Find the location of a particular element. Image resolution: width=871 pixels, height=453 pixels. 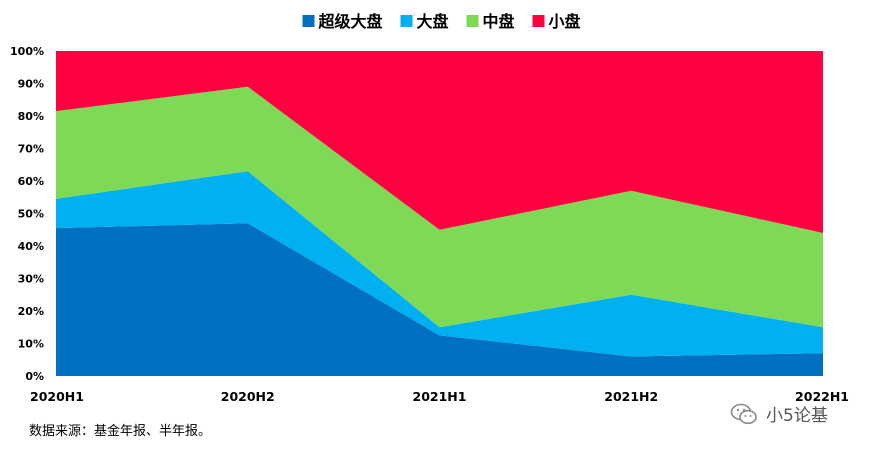

y-tick-label: 60% is located at coordinates (31, 181).